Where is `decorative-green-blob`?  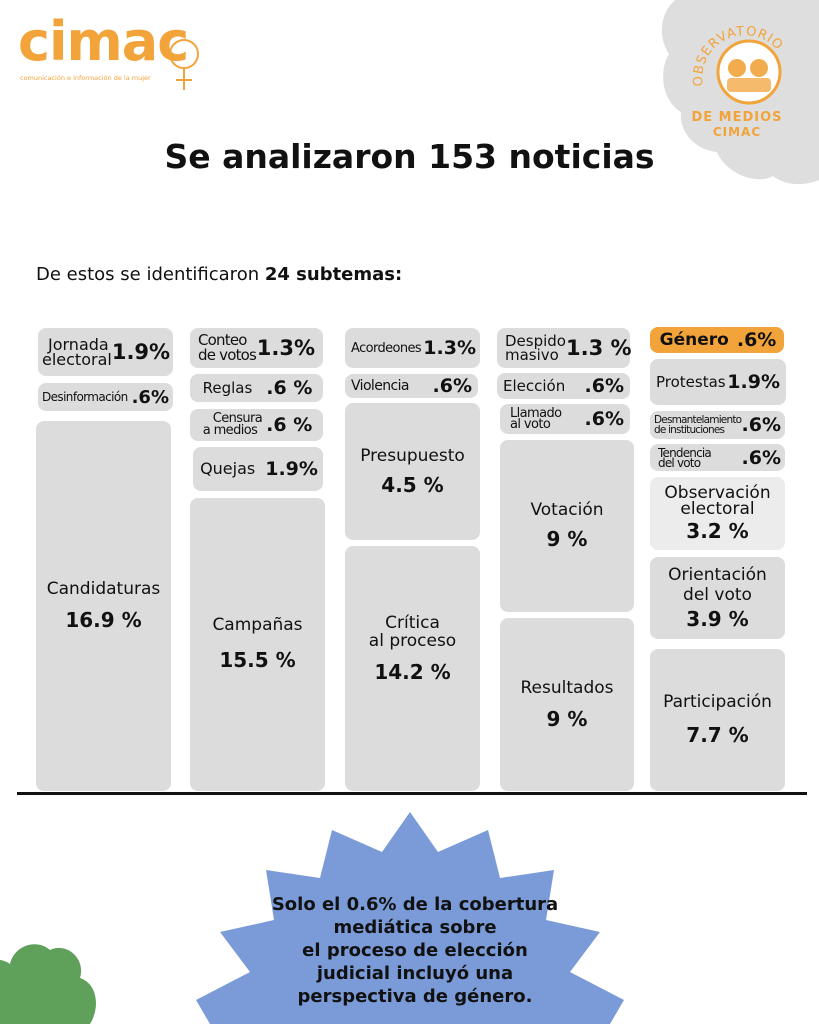 decorative-green-blob is located at coordinates (48, 984).